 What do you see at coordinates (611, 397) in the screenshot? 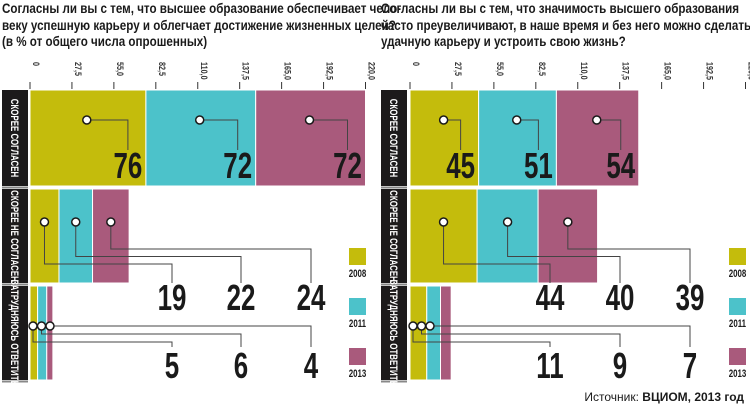
I see `source-label: Источник:` at bounding box center [611, 397].